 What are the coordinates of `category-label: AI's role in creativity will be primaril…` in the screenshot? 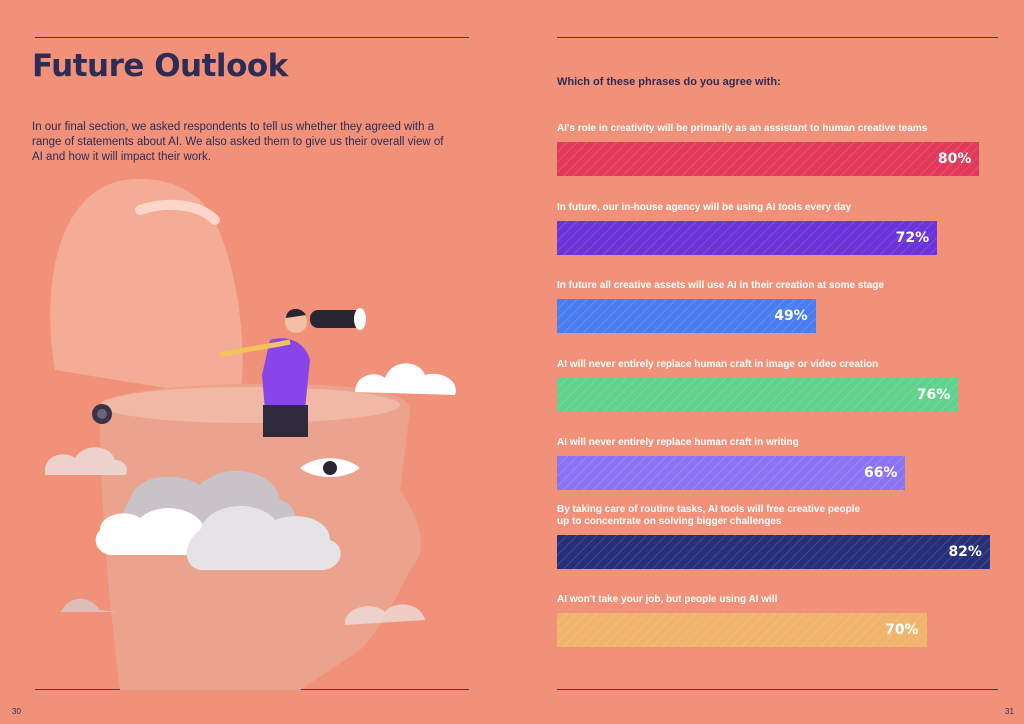 It's located at (742, 128).